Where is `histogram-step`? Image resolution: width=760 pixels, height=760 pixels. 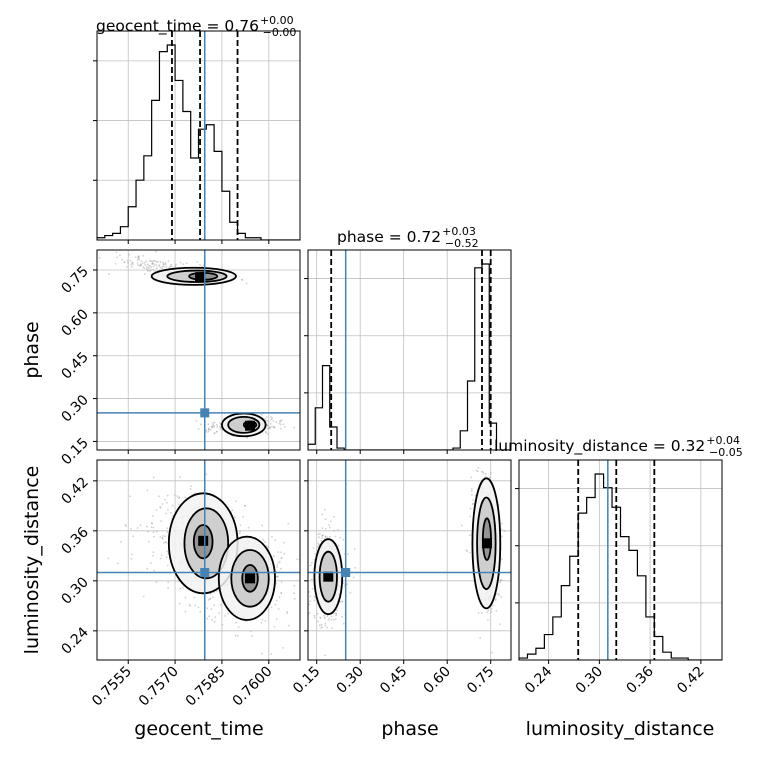 histogram-step is located at coordinates (620, 566).